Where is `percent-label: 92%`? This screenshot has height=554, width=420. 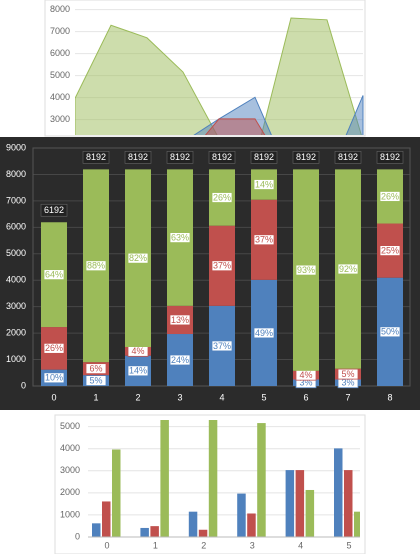
percent-label: 92% is located at coordinates (348, 269).